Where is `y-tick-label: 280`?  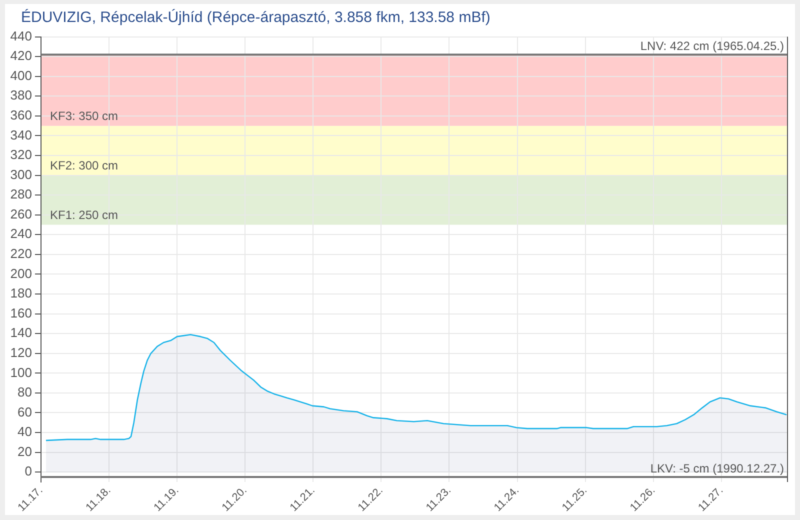
y-tick-label: 280 is located at coordinates (21, 194).